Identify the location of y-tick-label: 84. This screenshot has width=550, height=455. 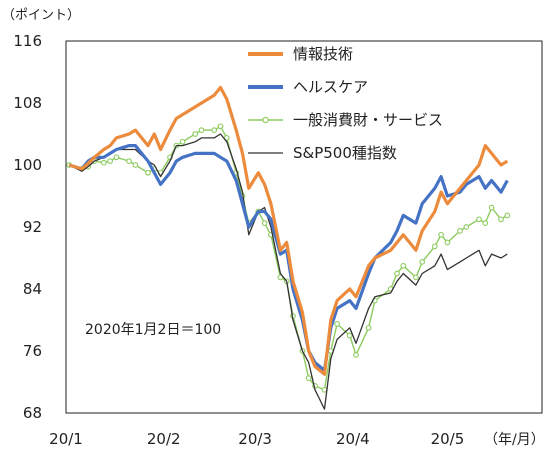
(32, 289).